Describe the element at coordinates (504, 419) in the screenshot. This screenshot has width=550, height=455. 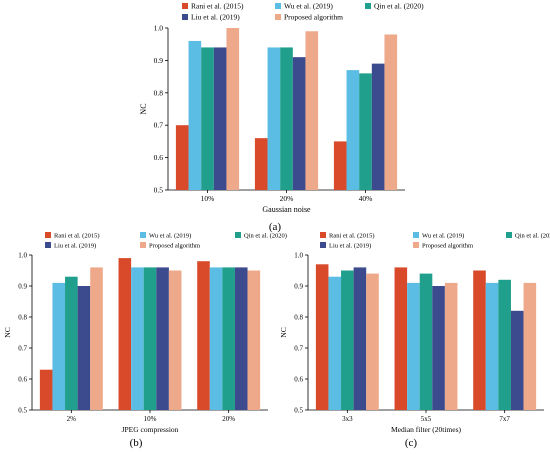
I see `x-tick-label: 7x7` at that location.